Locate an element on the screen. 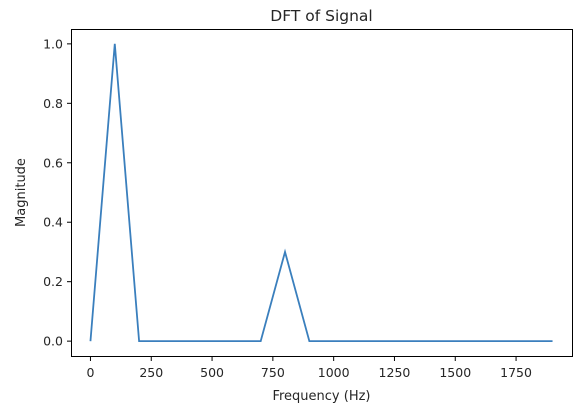 This screenshot has width=586, height=412. chart-title: DFT of Signal is located at coordinates (321, 16).